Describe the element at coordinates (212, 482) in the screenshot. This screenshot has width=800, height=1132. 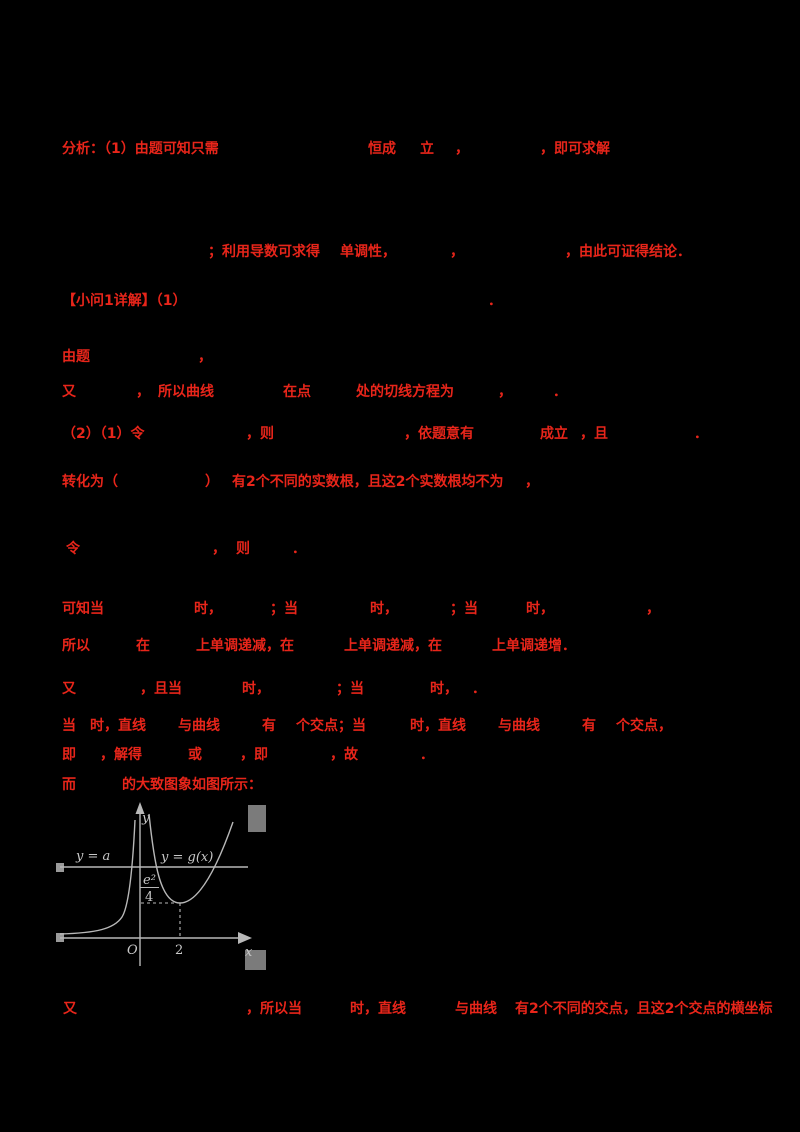
I see `text-fragment: ）` at that location.